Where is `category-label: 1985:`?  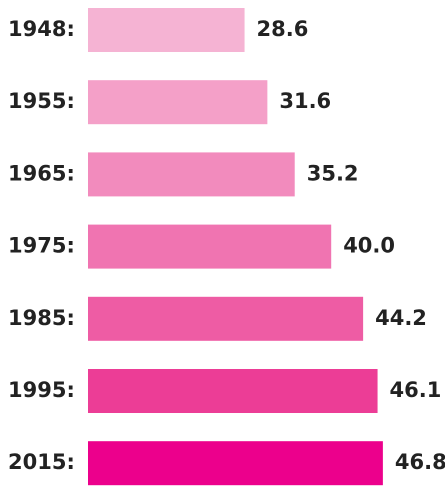 category-label: 1985: is located at coordinates (41, 318).